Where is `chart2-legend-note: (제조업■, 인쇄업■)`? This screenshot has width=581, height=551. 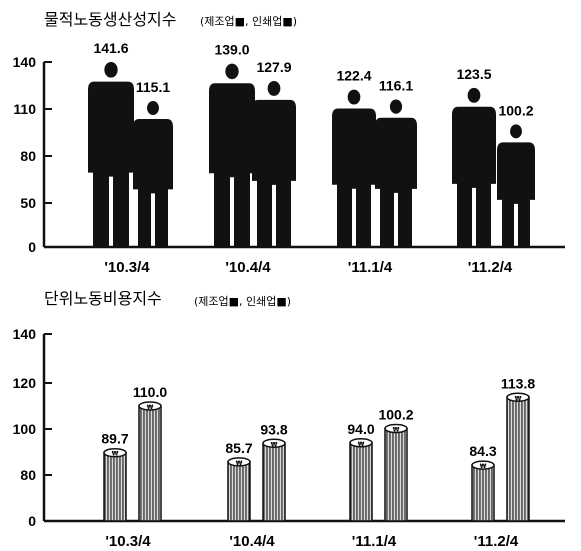
chart2-legend-note: (제조업■, 인쇄업■) is located at coordinates (242, 301).